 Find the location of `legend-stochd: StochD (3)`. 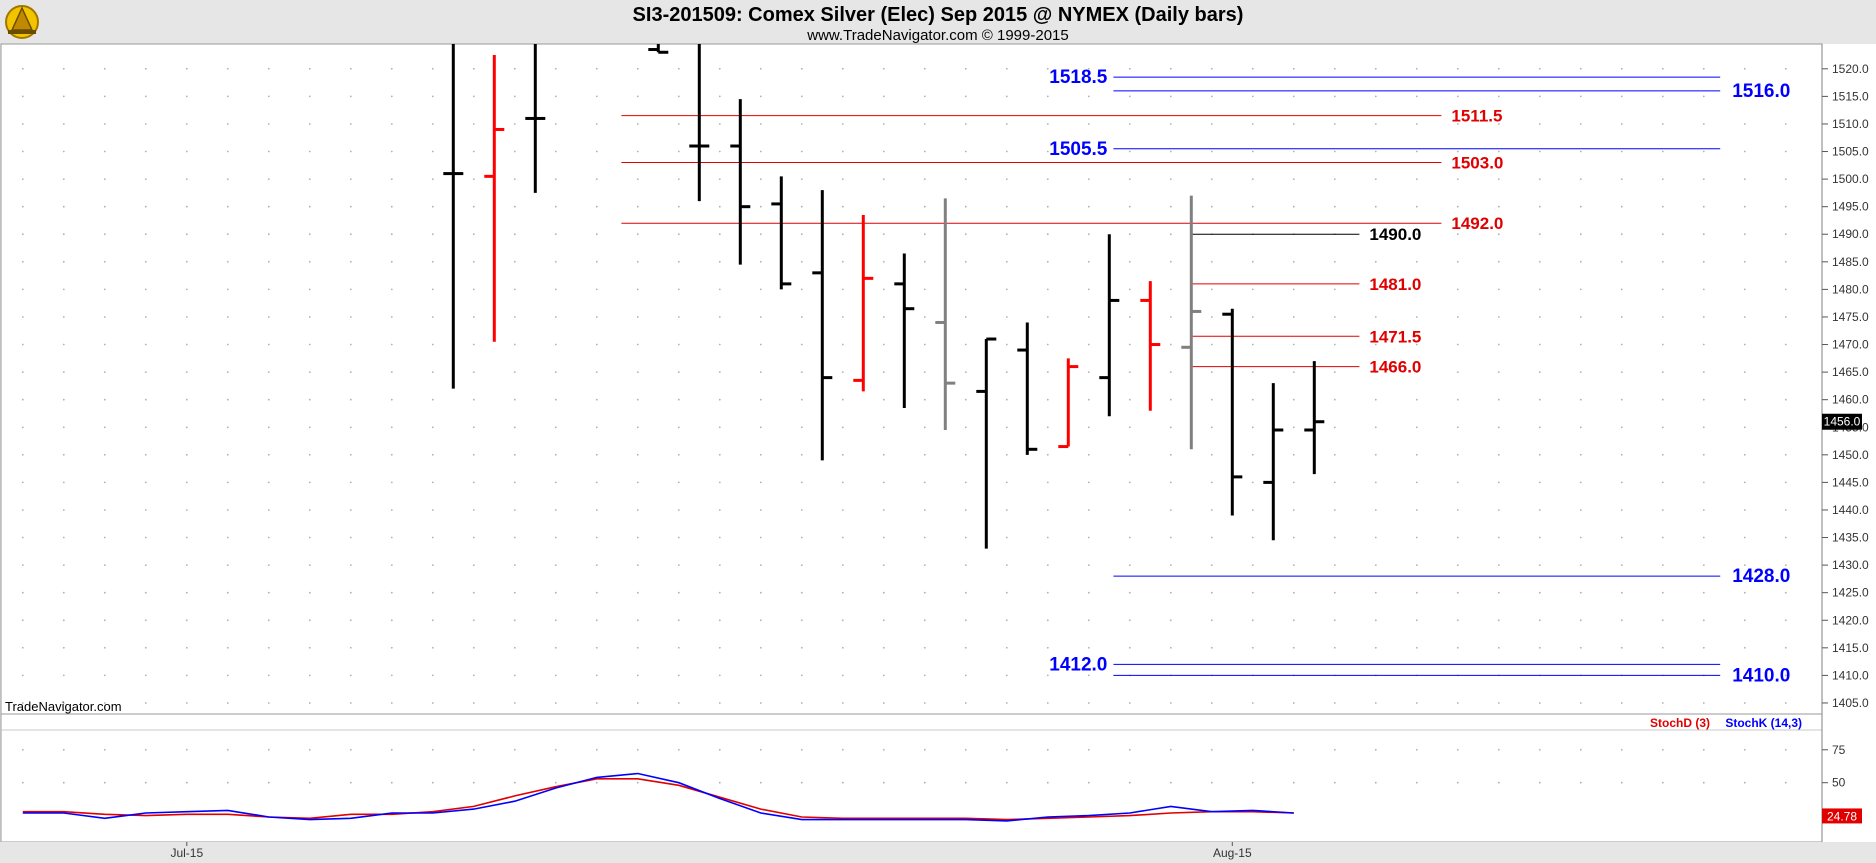

legend-stochd: StochD (3) is located at coordinates (1680, 723).